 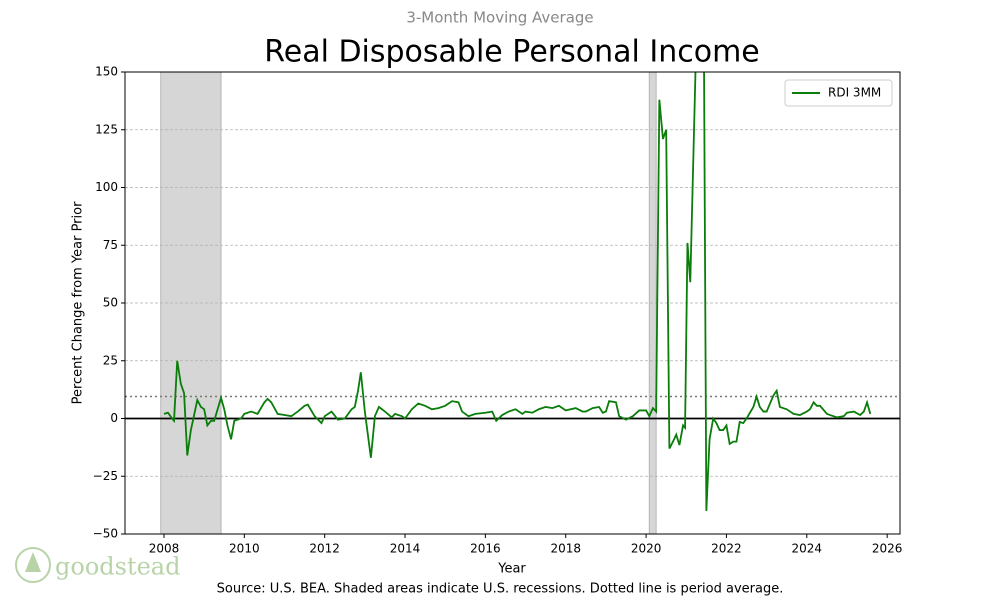 I want to click on legend-box, so click(x=838, y=93).